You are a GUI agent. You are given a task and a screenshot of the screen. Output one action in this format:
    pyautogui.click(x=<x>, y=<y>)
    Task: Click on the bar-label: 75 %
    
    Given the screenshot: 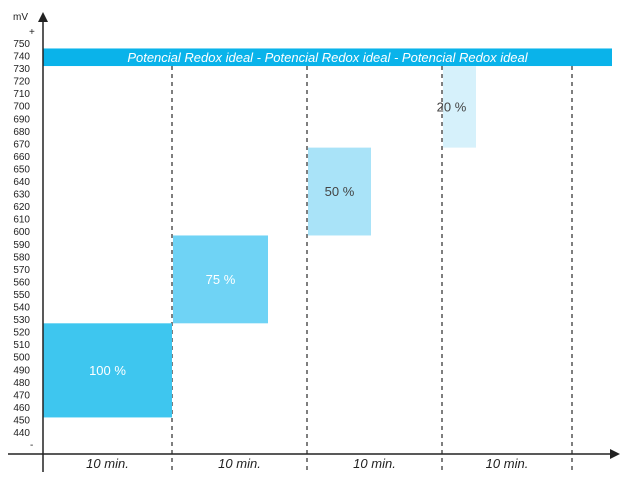 What is the action you would take?
    pyautogui.click(x=221, y=279)
    